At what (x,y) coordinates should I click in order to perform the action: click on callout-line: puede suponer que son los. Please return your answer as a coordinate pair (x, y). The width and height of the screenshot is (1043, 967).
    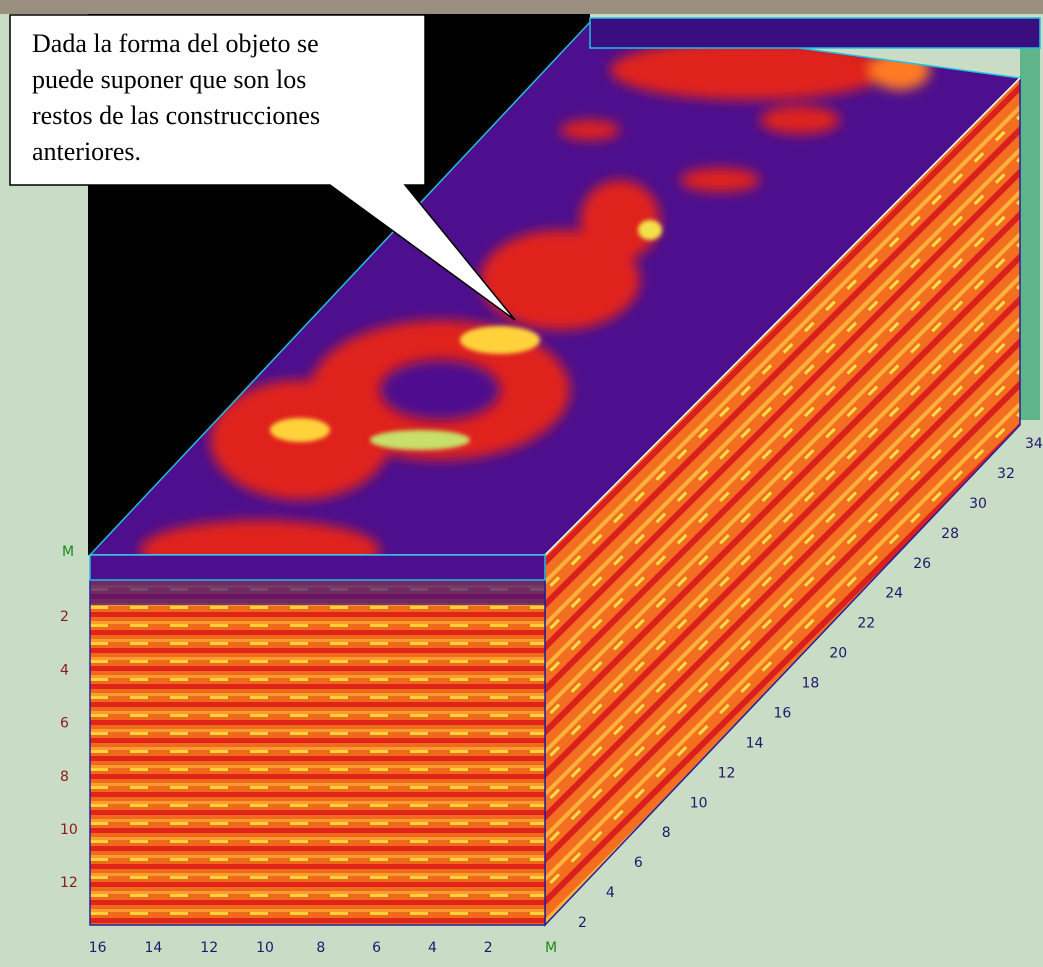
    Looking at the image, I should click on (169, 79).